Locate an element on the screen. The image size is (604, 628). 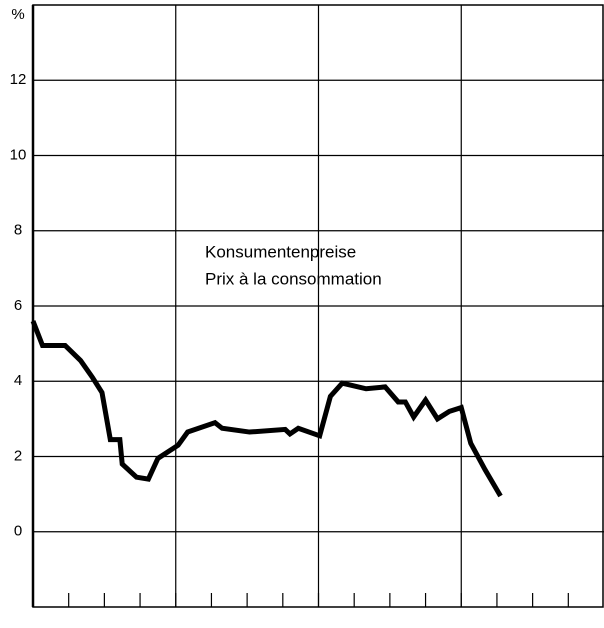
y-tick-label: 2 is located at coordinates (18, 455).